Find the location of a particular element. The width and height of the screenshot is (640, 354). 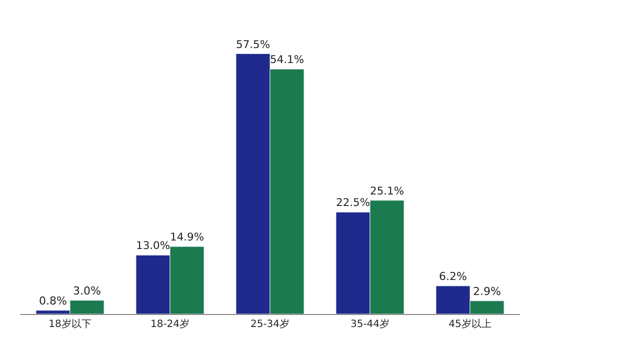

data-label: 54.1% is located at coordinates (287, 59).